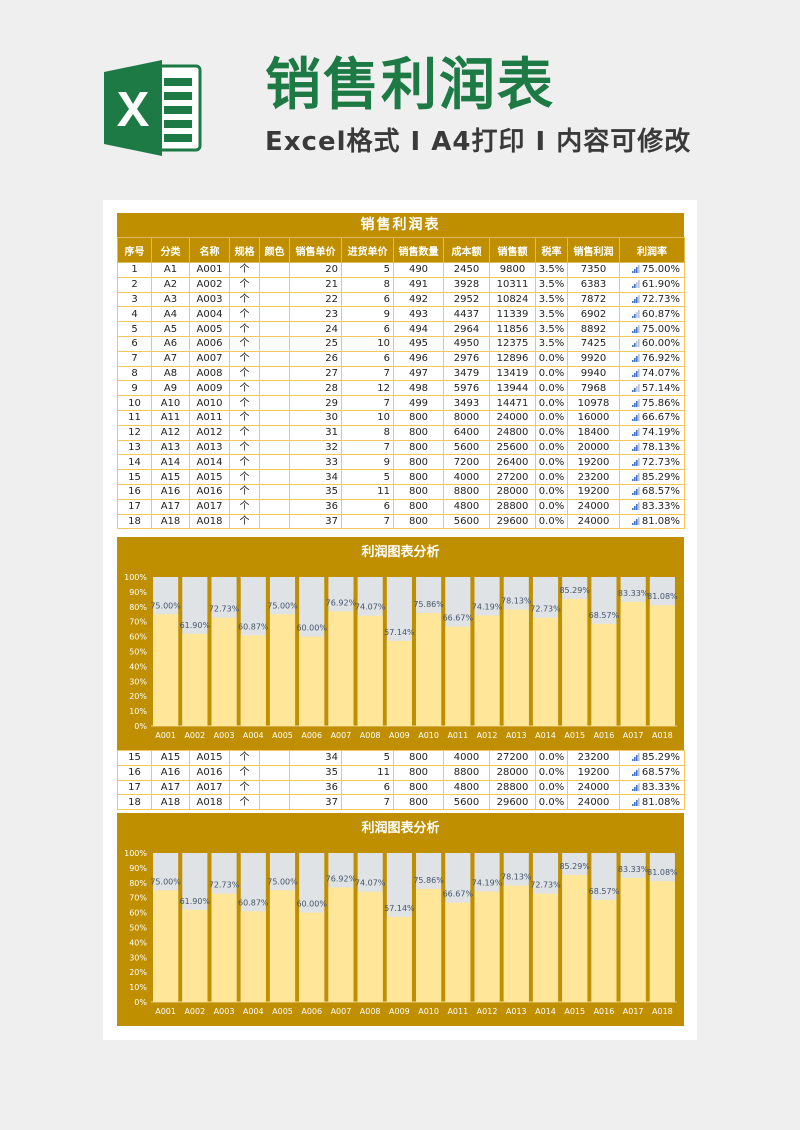  What do you see at coordinates (512, 388) in the screenshot?
I see `table-cell: 13944` at bounding box center [512, 388].